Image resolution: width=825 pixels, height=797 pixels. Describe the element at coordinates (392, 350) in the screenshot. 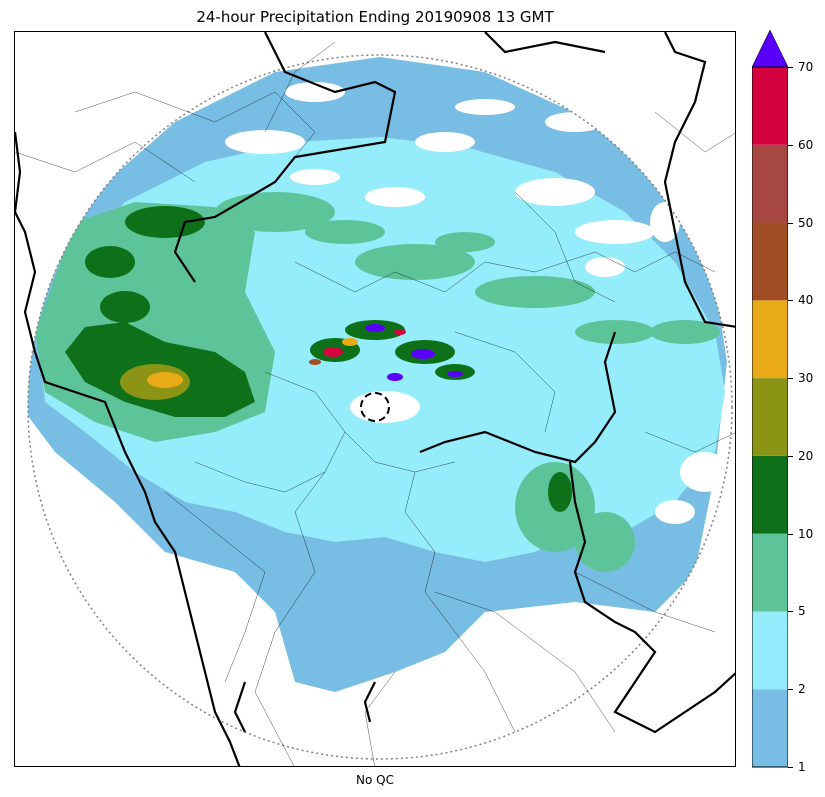

I see `convective-cells` at that location.